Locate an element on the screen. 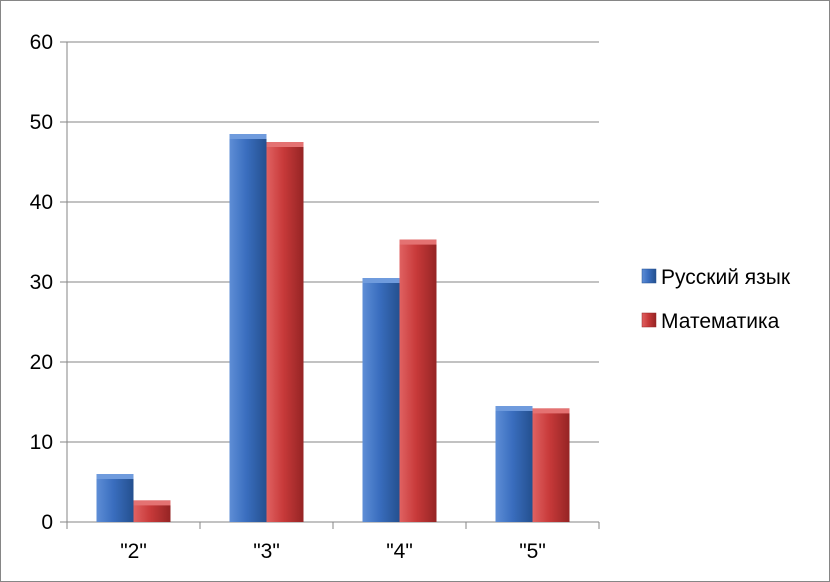  y-tick-label: 0 is located at coordinates (47, 522).